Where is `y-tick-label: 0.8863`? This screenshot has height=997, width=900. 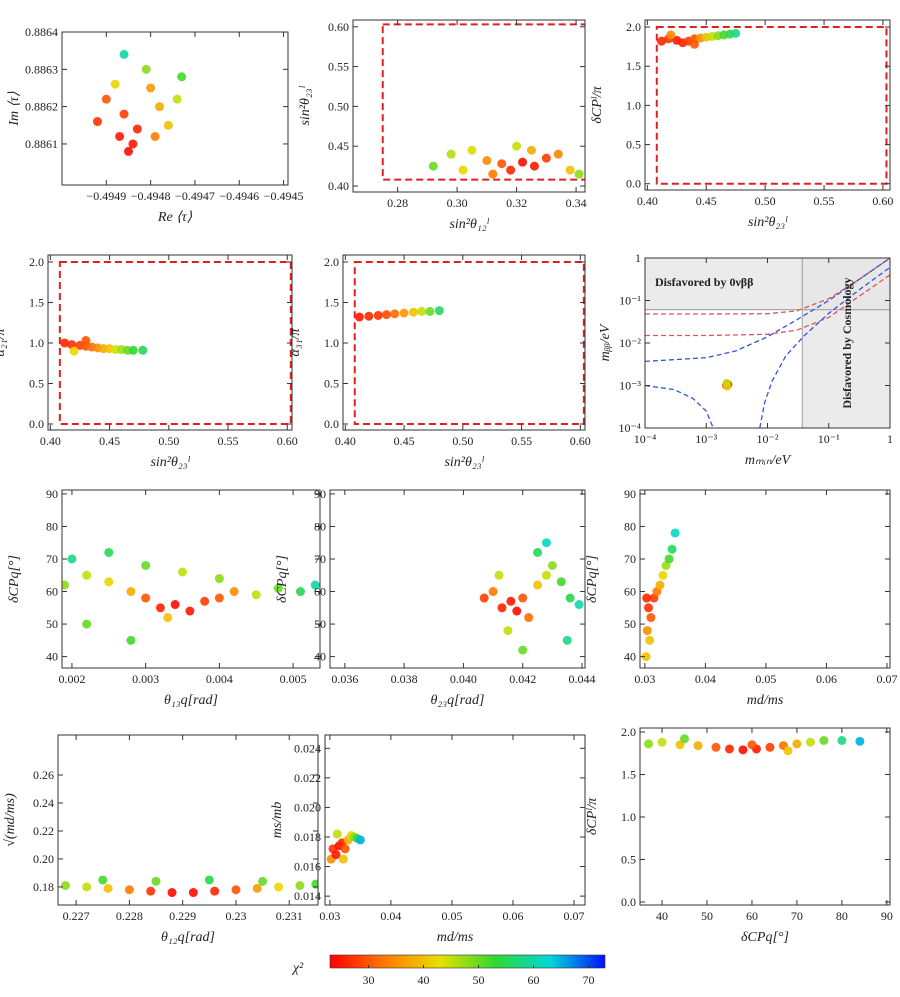
y-tick-label: 0.8863 is located at coordinates (41, 69).